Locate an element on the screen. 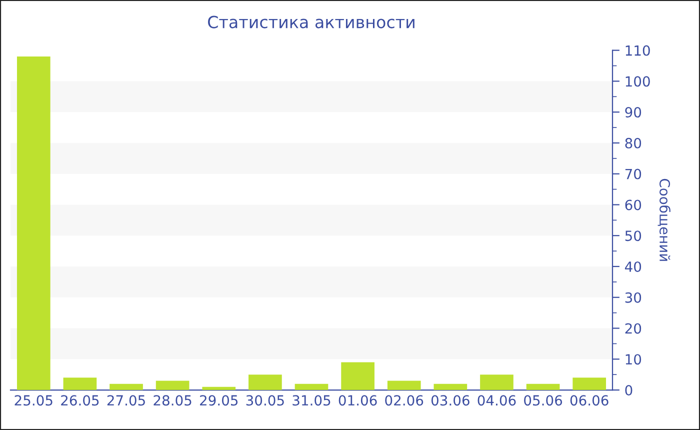 The image size is (700, 430). x-tick-label: 30.05 is located at coordinates (265, 400).